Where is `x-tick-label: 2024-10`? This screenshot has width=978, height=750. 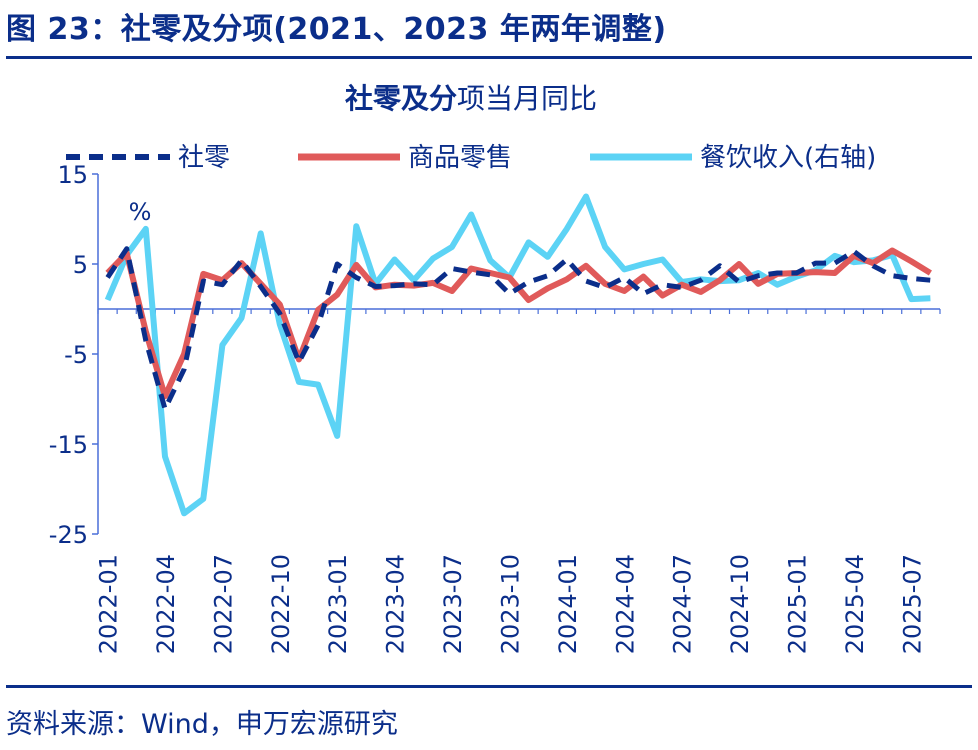 x-tick-label: 2024-10 is located at coordinates (740, 604).